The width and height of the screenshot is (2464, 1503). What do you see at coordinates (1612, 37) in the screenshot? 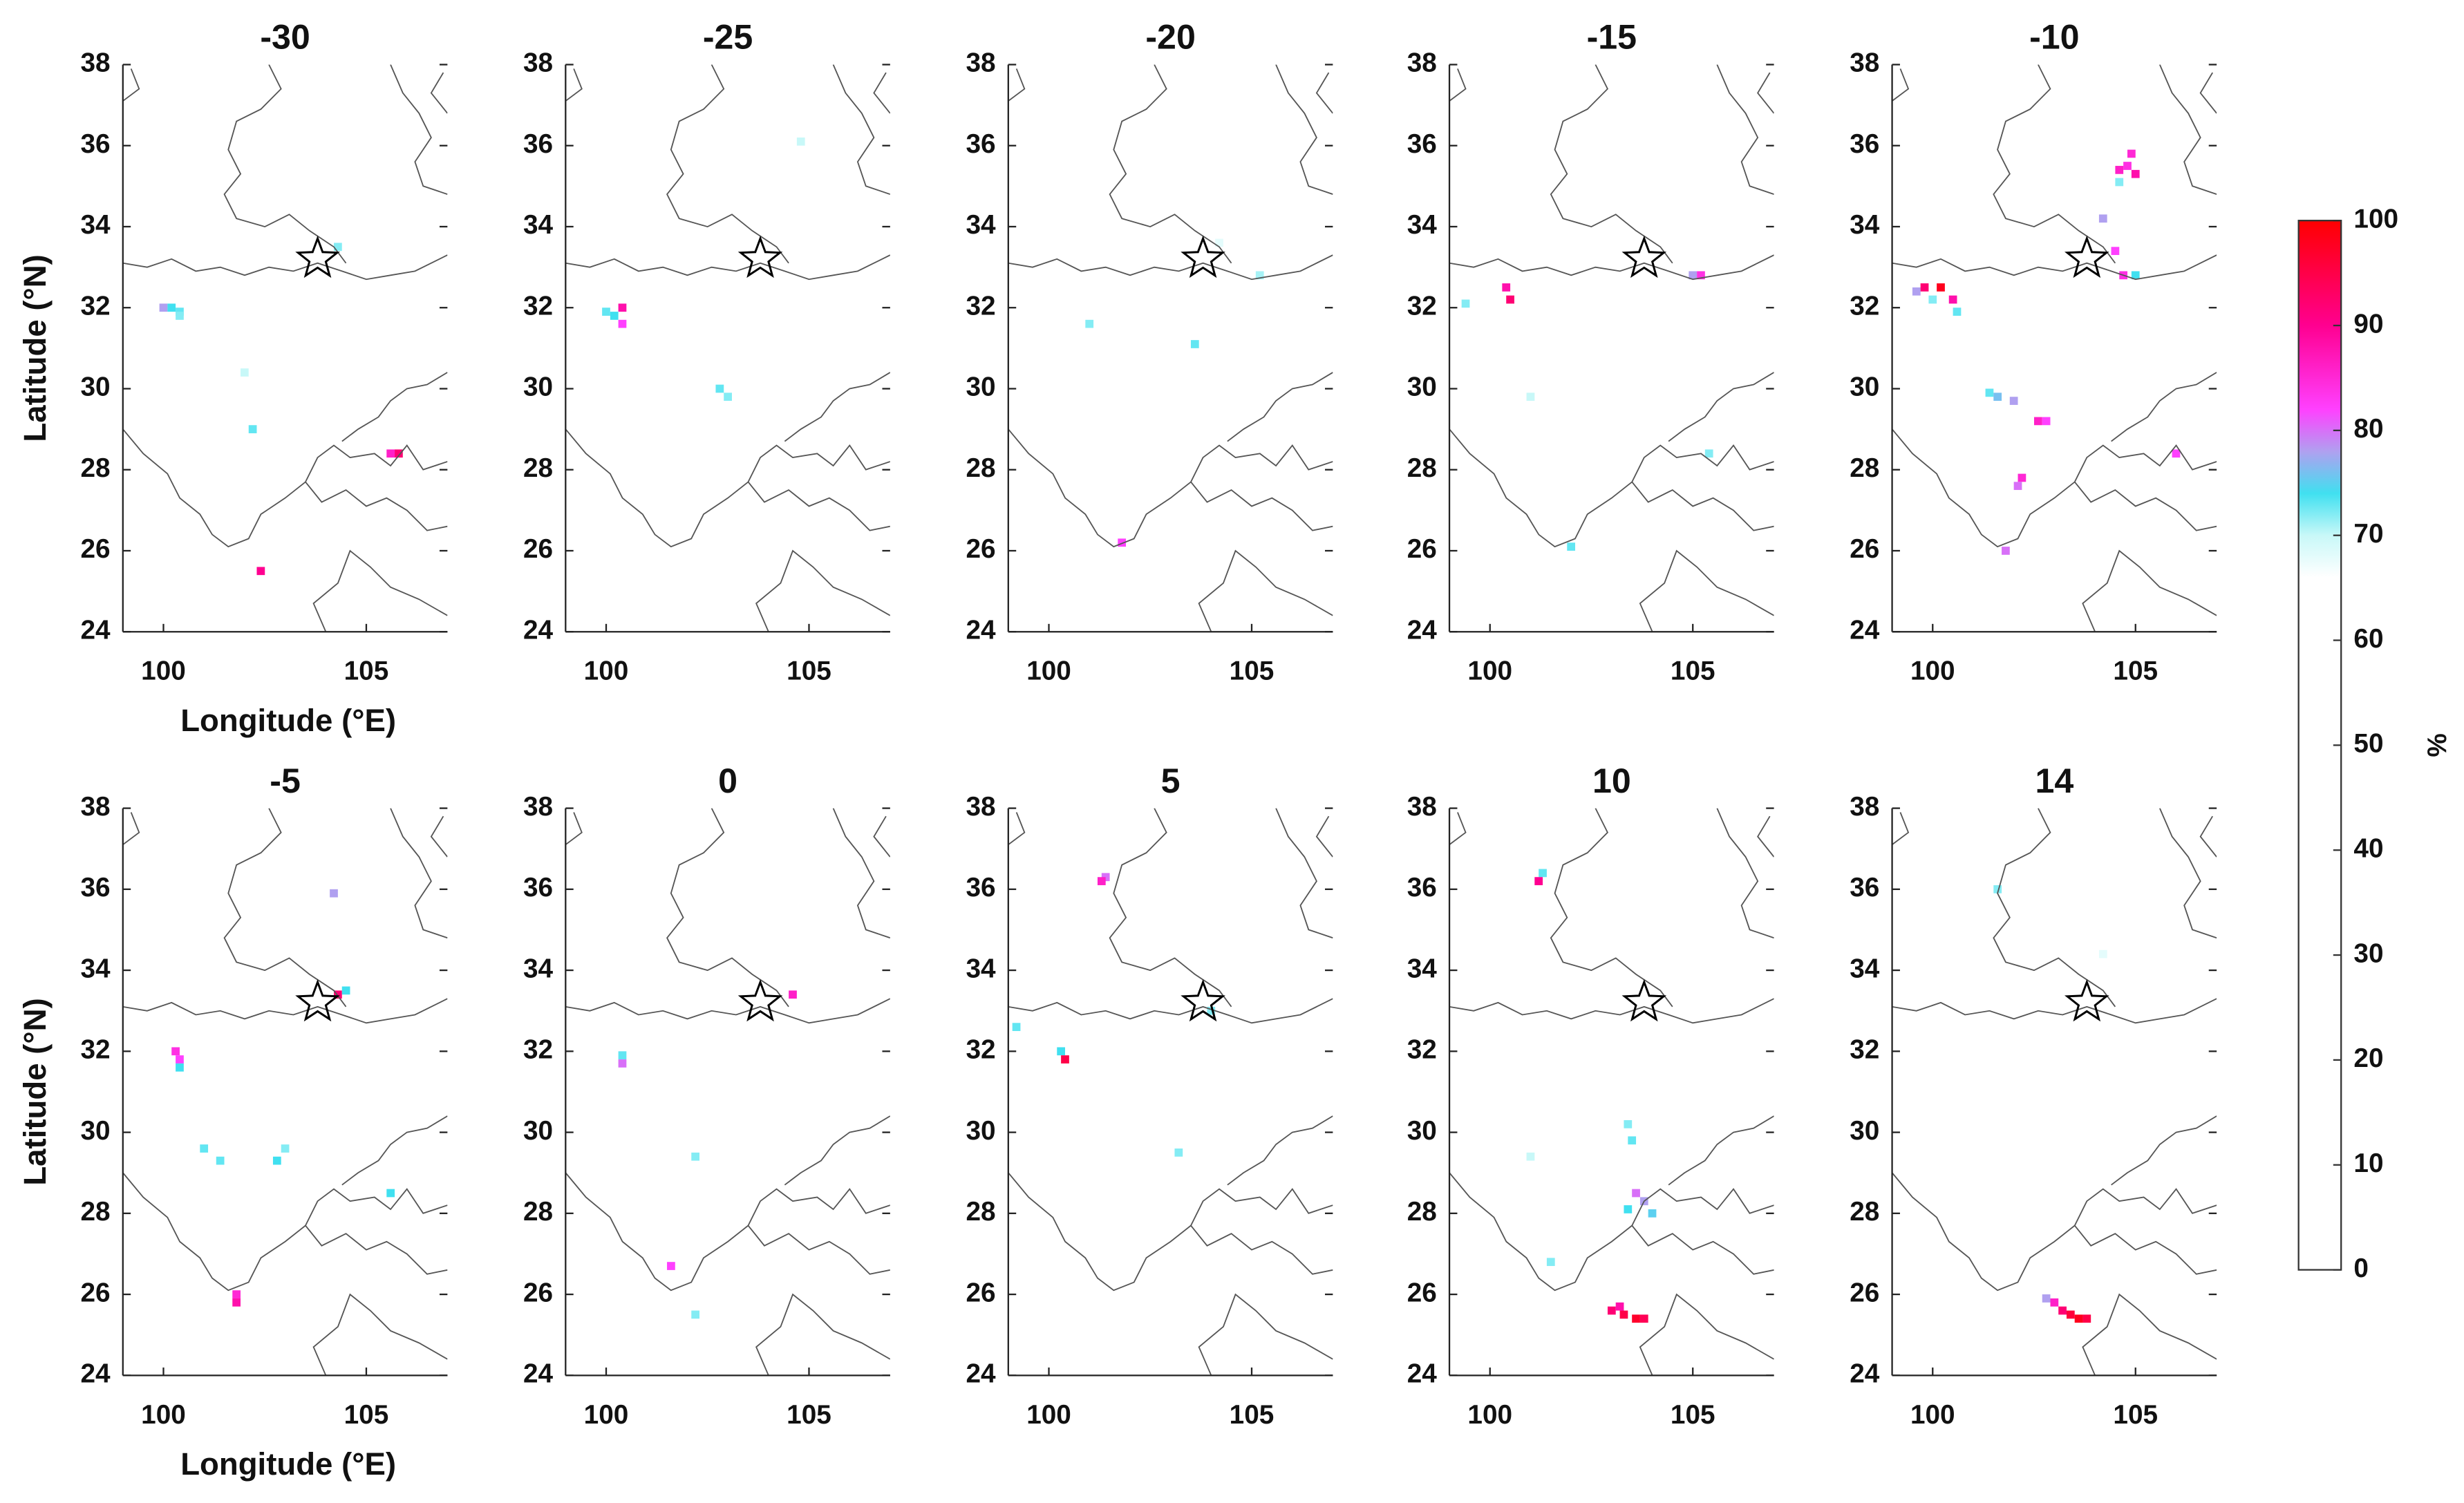
I see `panel-title: -15` at bounding box center [1612, 37].